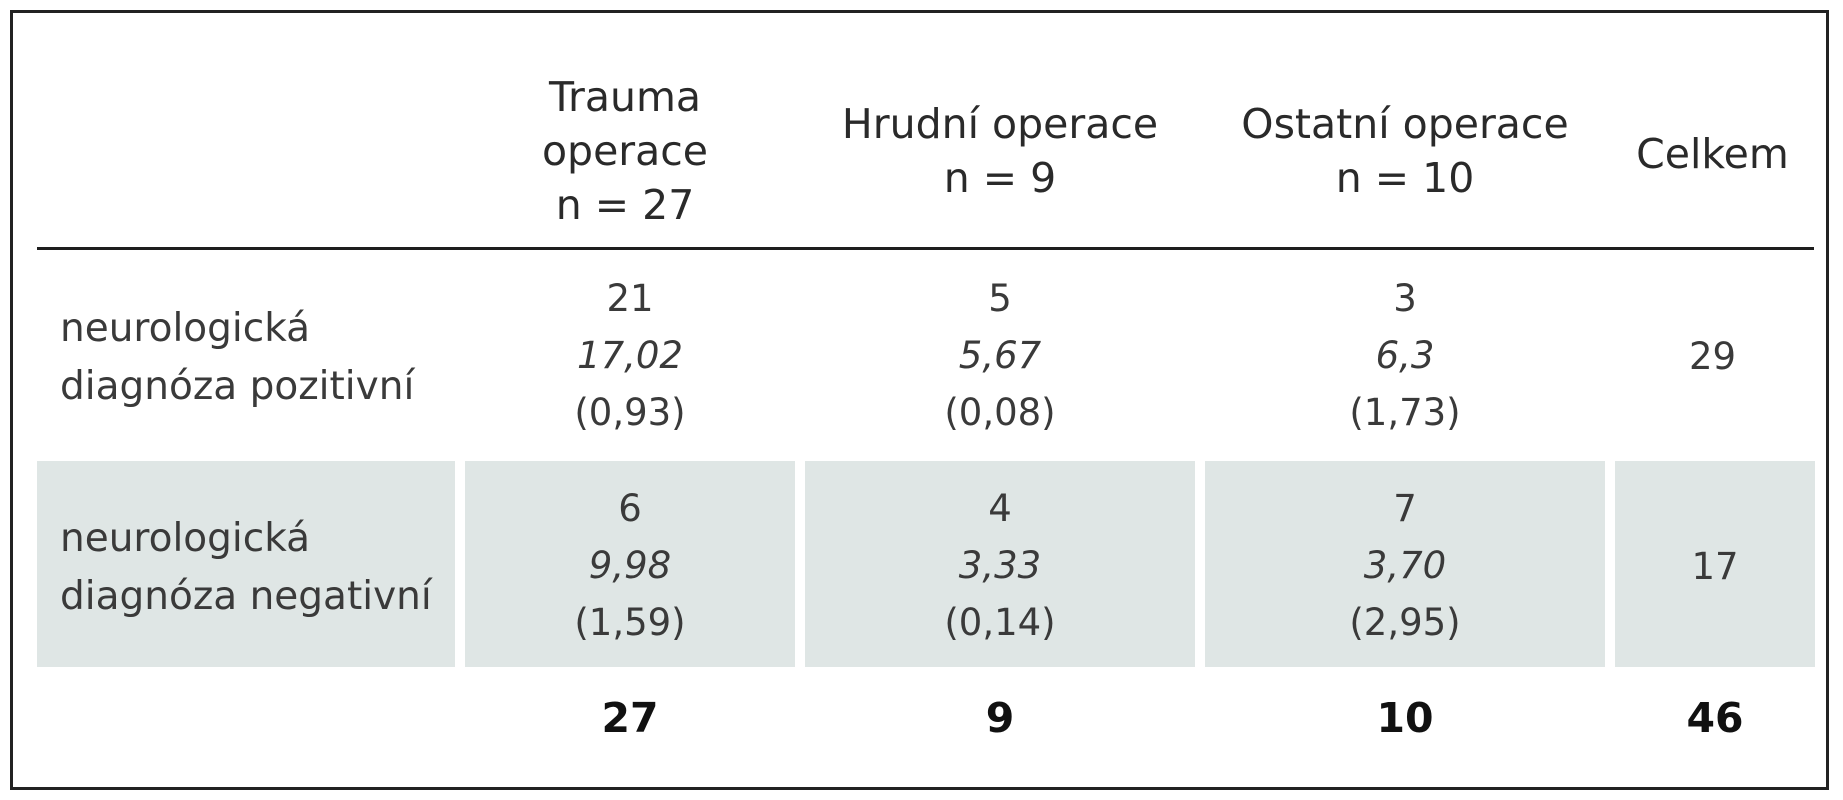 The height and width of the screenshot is (800, 1843). Describe the element at coordinates (925, 248) in the screenshot. I see `header-rule` at that location.